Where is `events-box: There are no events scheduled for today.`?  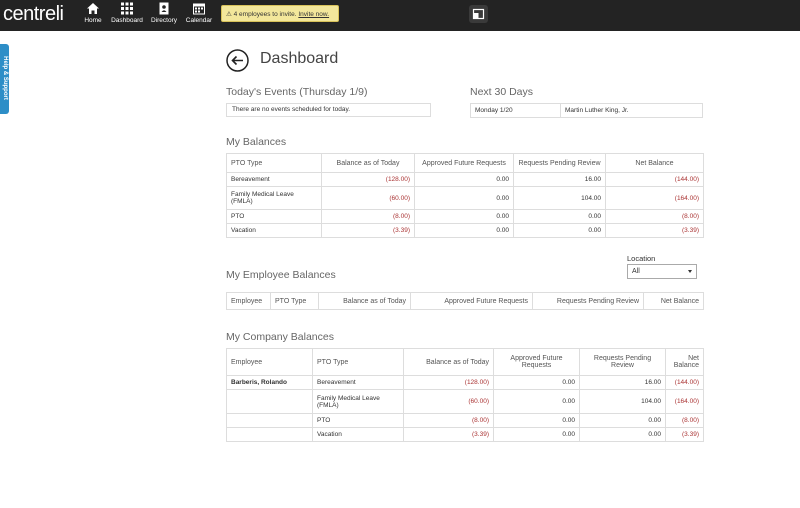 events-box: There are no events scheduled for today. is located at coordinates (328, 110).